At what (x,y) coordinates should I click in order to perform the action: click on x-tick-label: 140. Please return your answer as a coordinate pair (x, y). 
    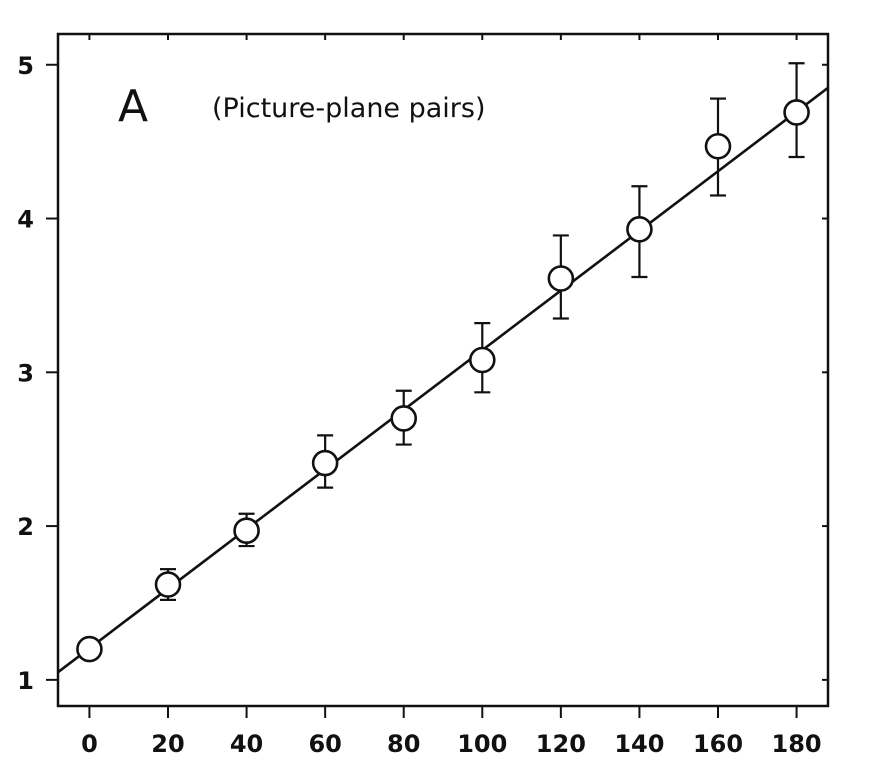
    Looking at the image, I should click on (639, 744).